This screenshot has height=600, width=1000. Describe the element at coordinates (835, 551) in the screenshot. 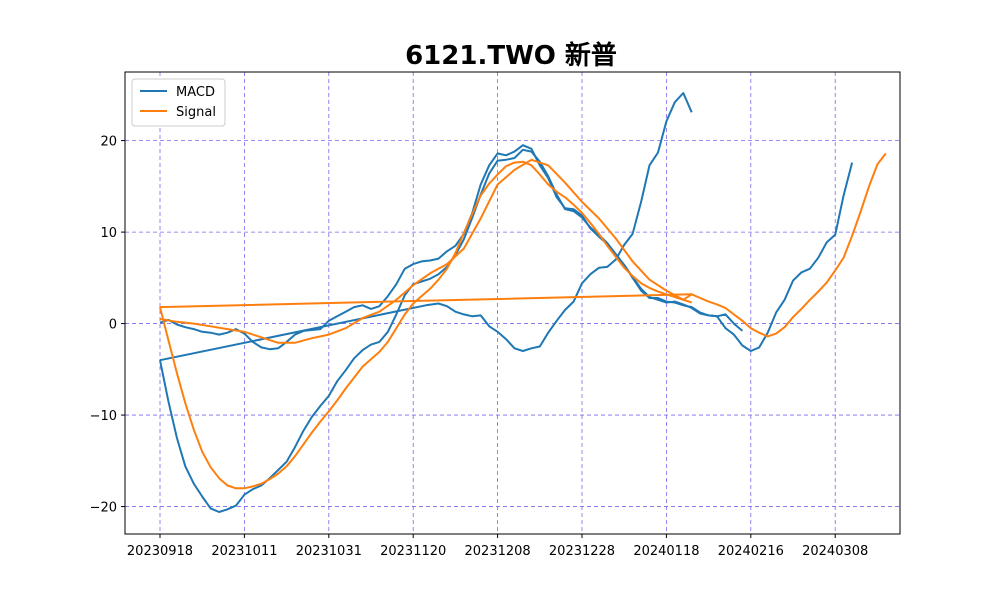

I see `x-tick-label: 20240308` at that location.